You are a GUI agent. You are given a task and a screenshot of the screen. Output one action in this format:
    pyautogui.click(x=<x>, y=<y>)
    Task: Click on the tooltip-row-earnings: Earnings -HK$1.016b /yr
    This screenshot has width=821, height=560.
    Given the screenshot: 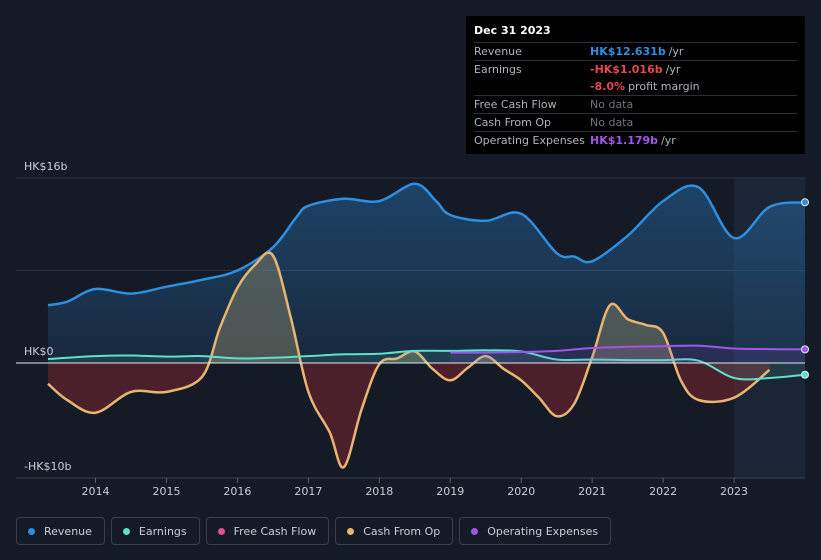 What is the action you would take?
    pyautogui.click(x=635, y=69)
    